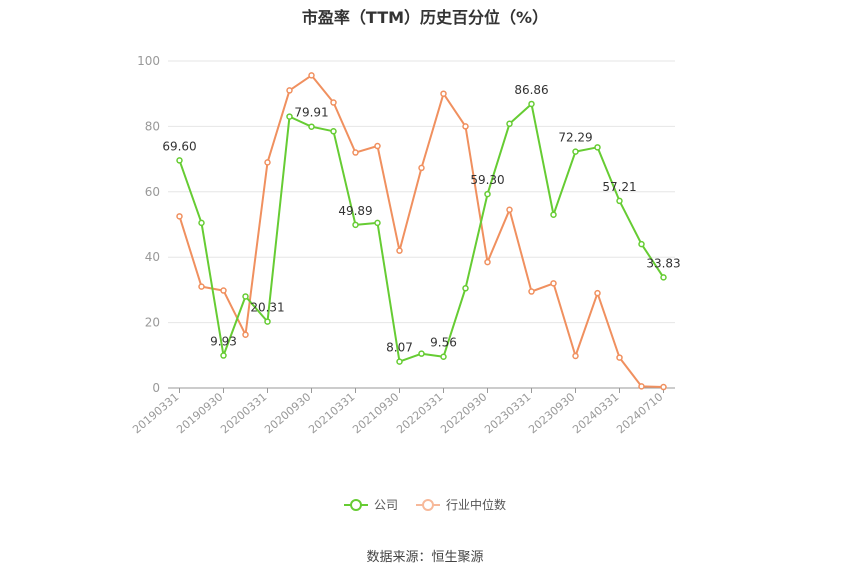 The height and width of the screenshot is (575, 850). Describe the element at coordinates (443, 343) in the screenshot. I see `data-label: 9.56` at that location.